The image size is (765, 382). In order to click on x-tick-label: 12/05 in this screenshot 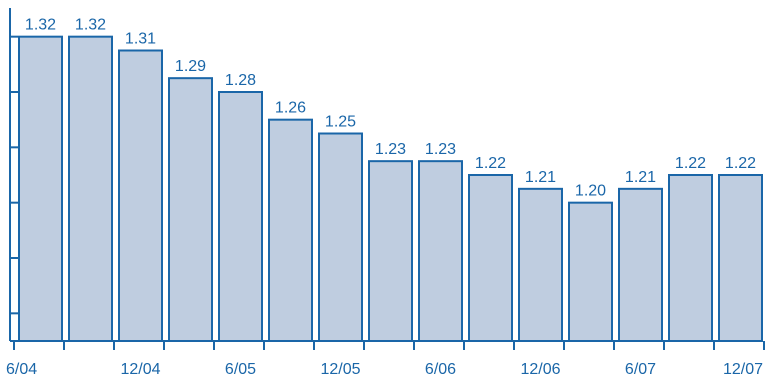, I will do `click(340, 369)`.